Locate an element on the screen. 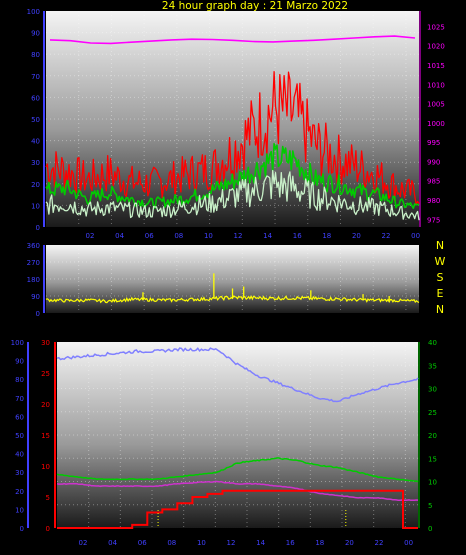 This screenshot has width=466, height=555. compass-label: E is located at coordinates (440, 293).